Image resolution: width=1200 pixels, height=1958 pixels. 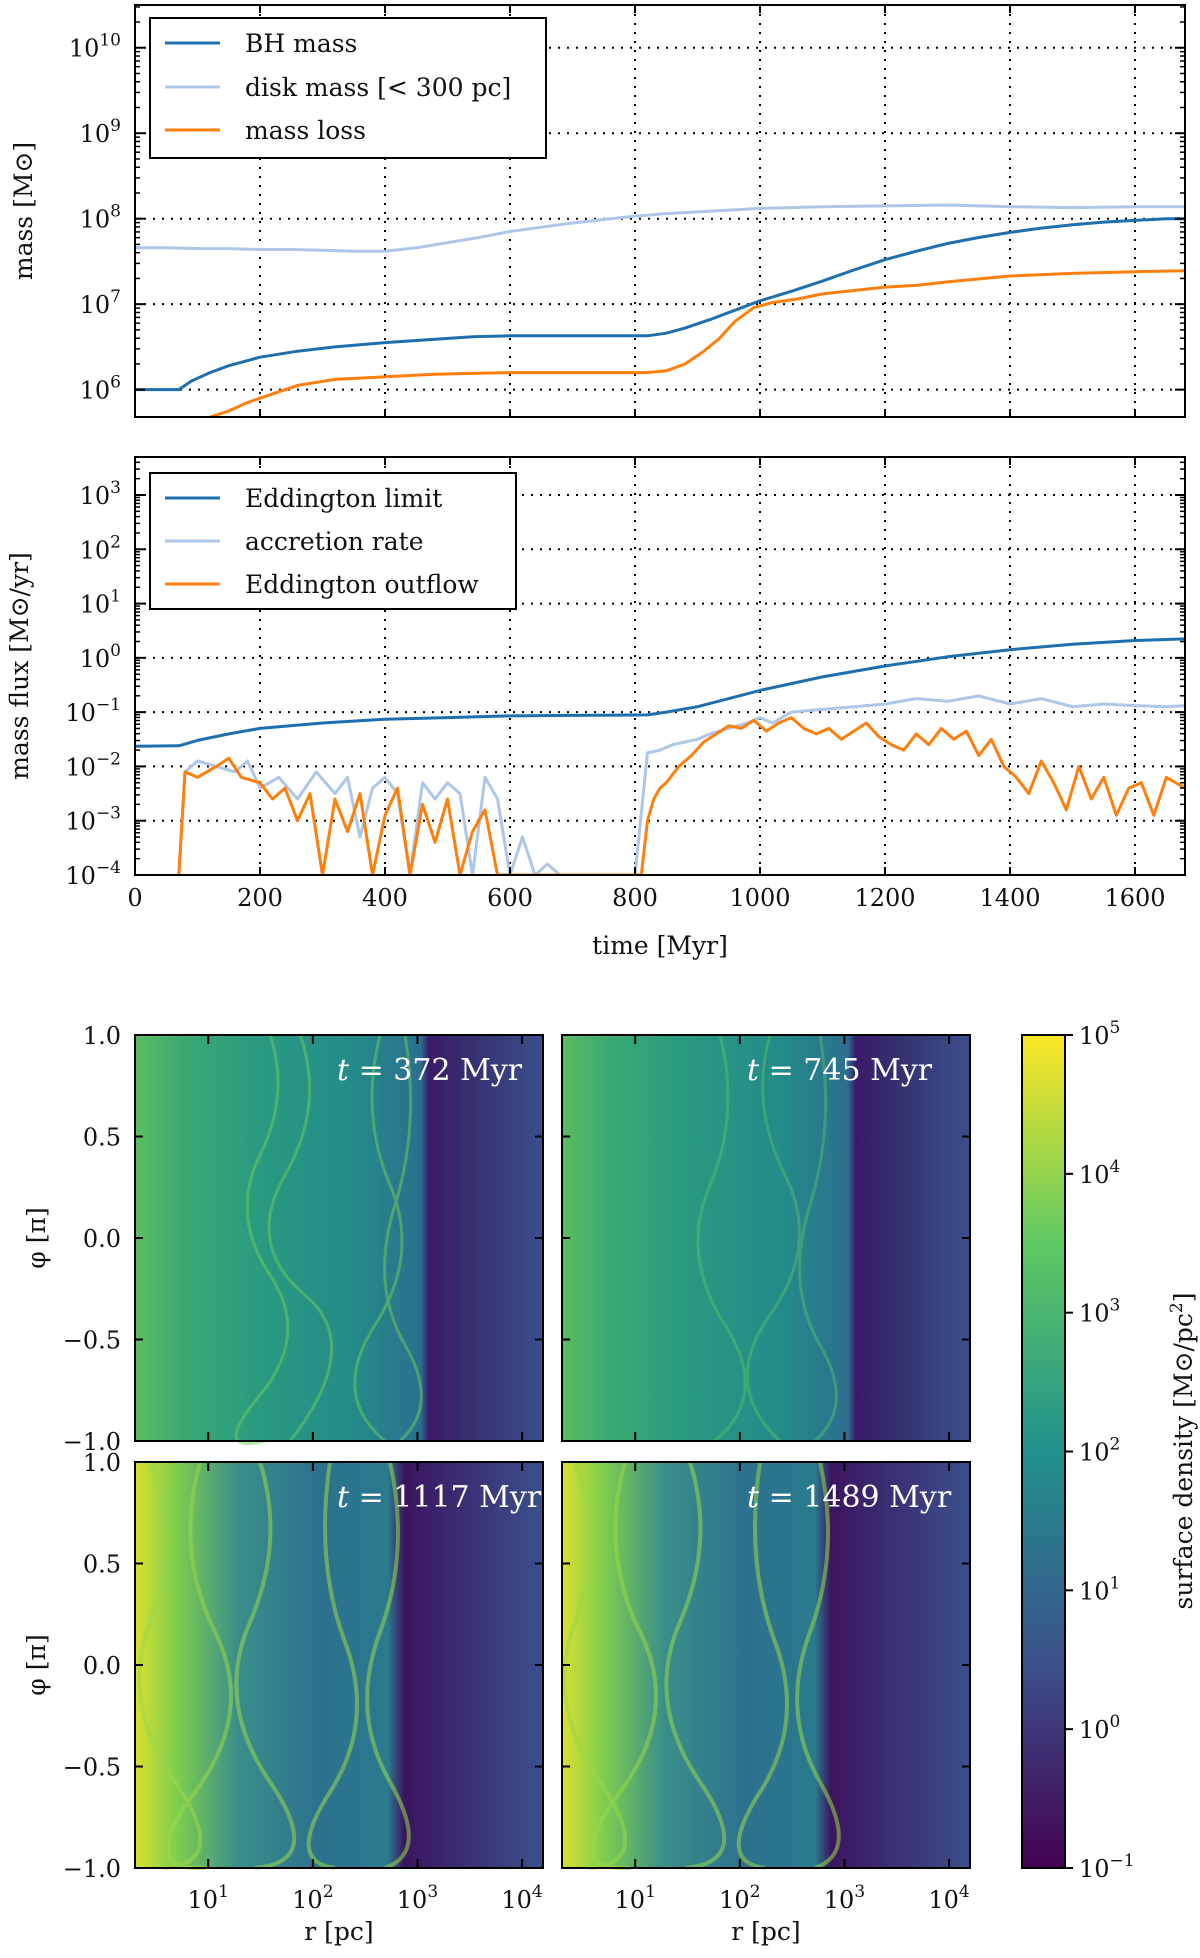 I want to click on mass-ytick-label-9-base: 10, so click(x=95, y=134).